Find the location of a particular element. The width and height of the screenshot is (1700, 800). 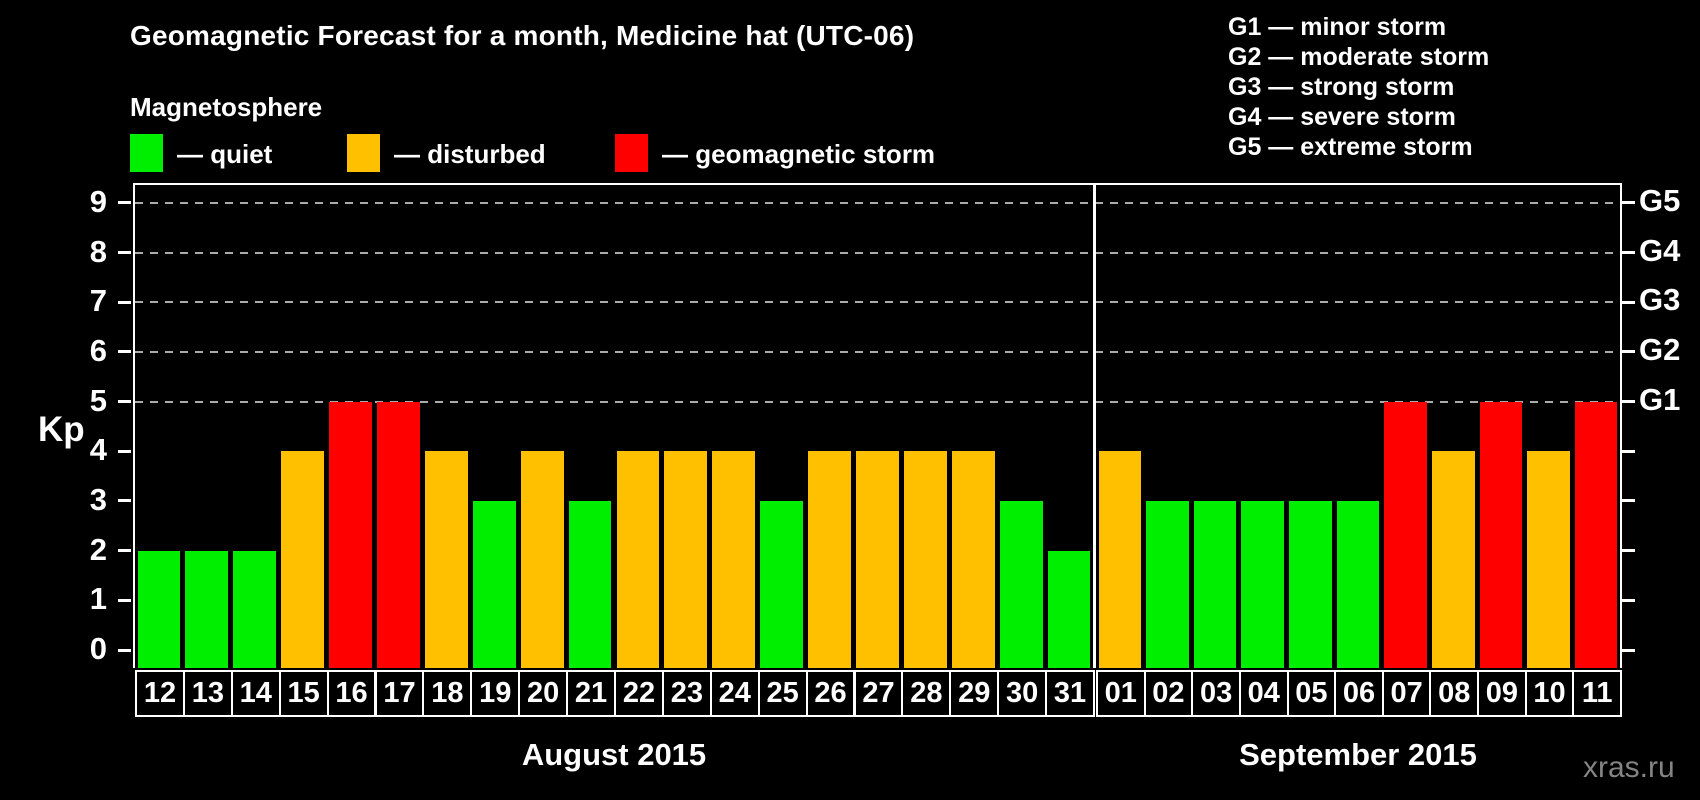

day-cell-28: 28 is located at coordinates (926, 693).